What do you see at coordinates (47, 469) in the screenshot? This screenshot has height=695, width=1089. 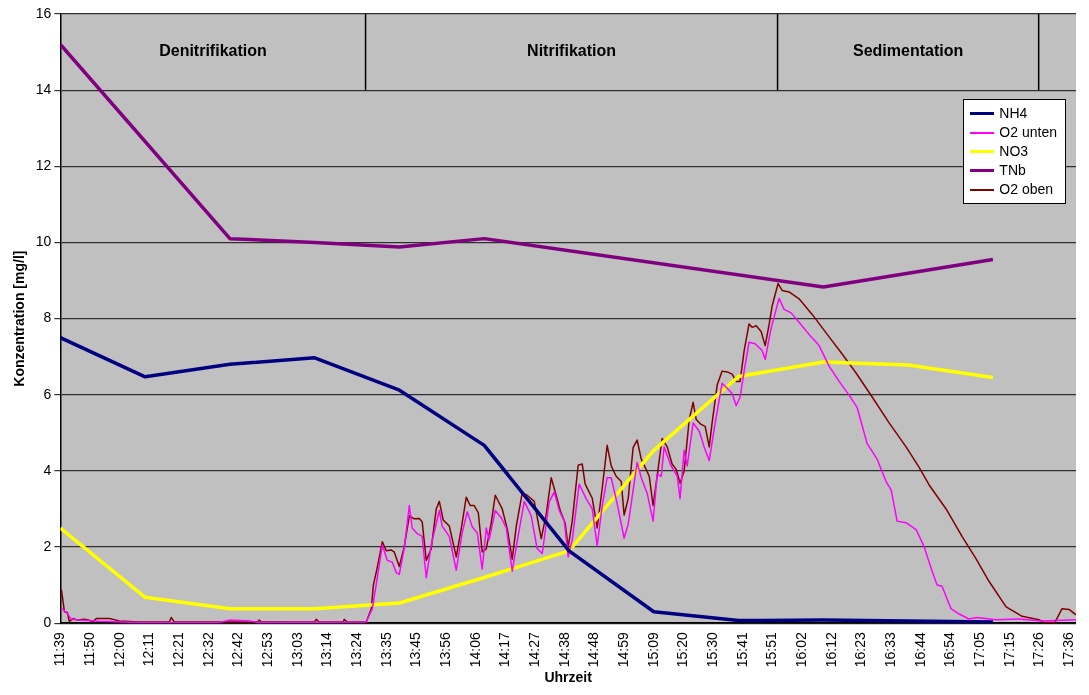 I see `y-tick-label: 4` at bounding box center [47, 469].